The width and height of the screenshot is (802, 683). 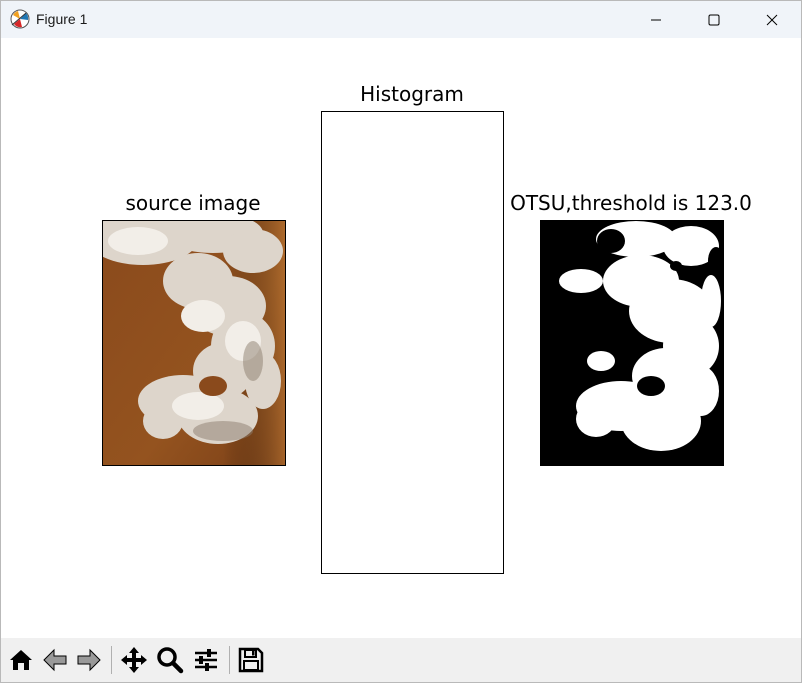 I want to click on zoom-icon, so click(x=170, y=660).